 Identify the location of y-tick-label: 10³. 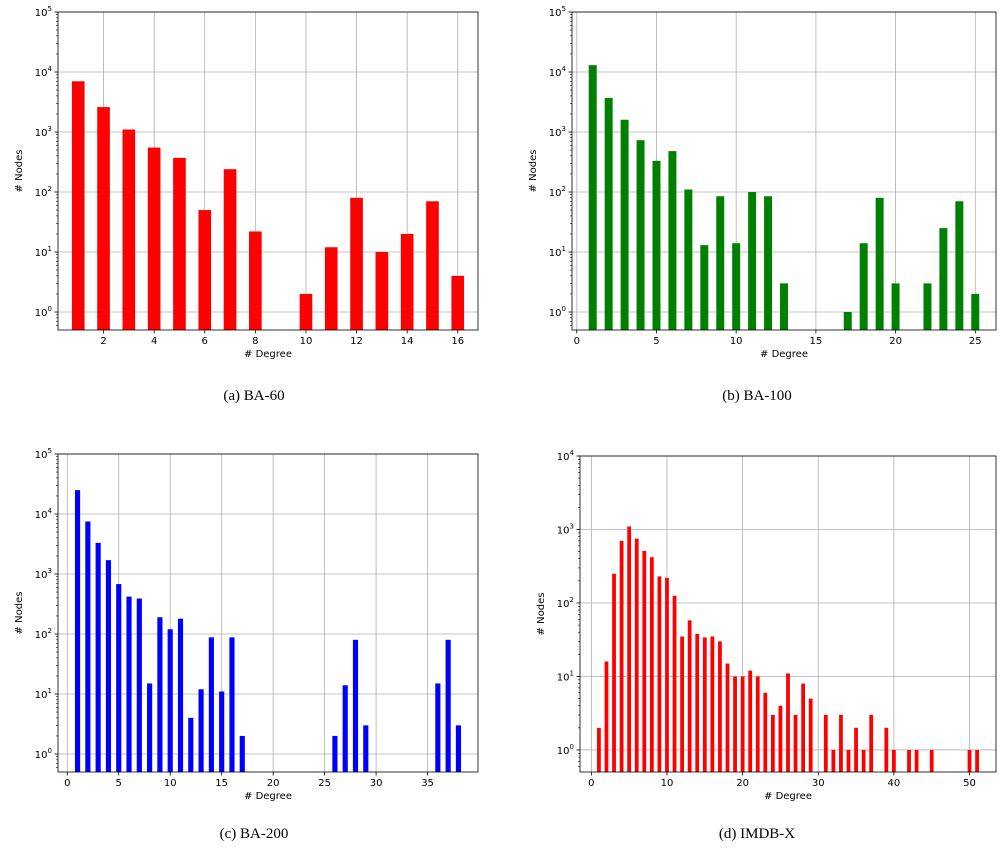
(565, 529).